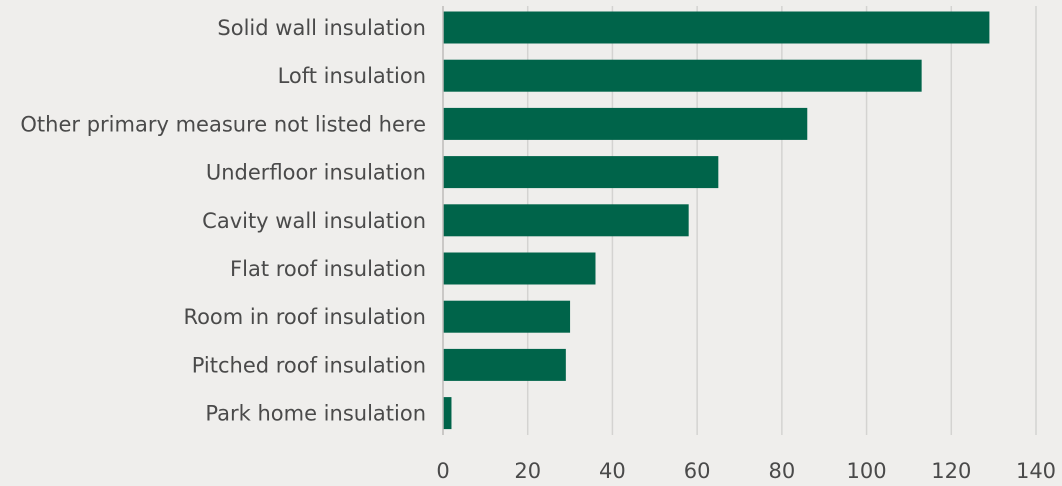 The width and height of the screenshot is (1062, 486). I want to click on bar-pitched-roof-insulation, so click(504, 364).